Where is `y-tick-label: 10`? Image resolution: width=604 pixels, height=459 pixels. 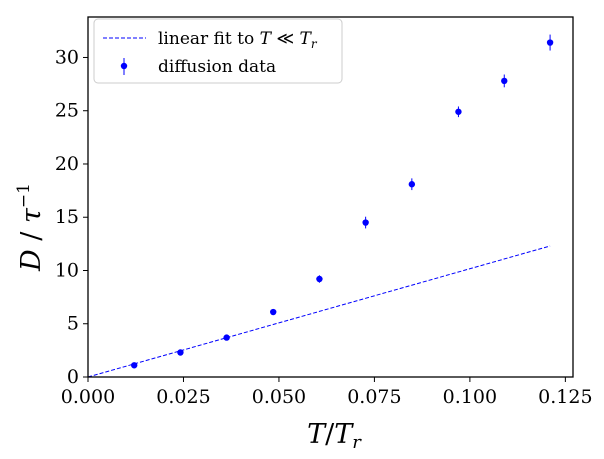 y-tick-label: 10 is located at coordinates (67, 270).